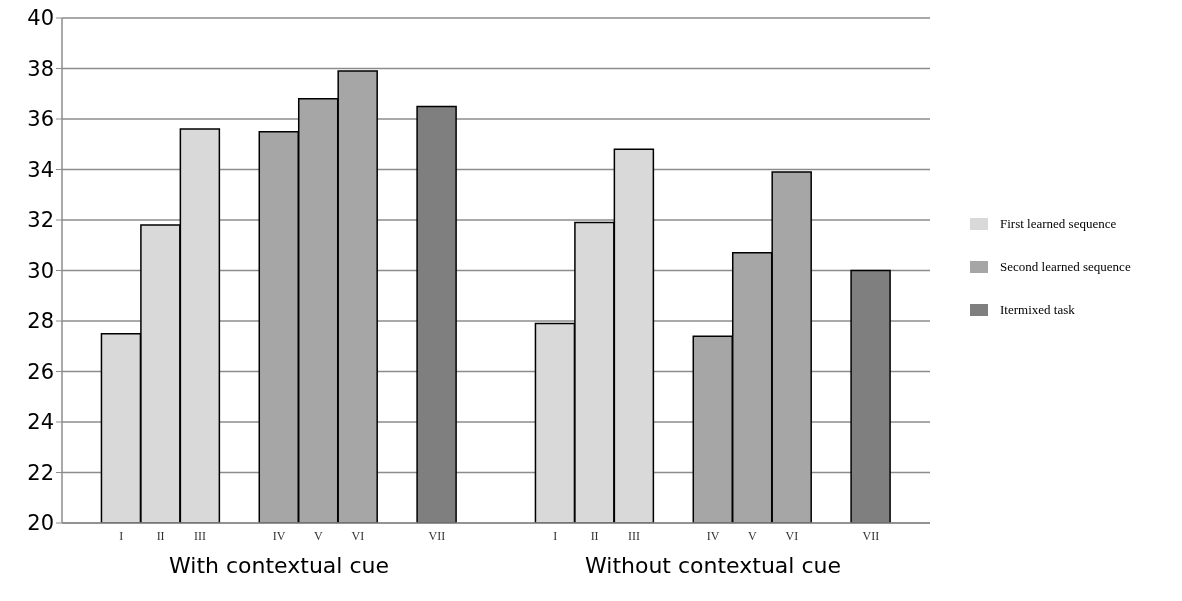  Describe the element at coordinates (40, 523) in the screenshot. I see `y-tick-label: 20` at that location.